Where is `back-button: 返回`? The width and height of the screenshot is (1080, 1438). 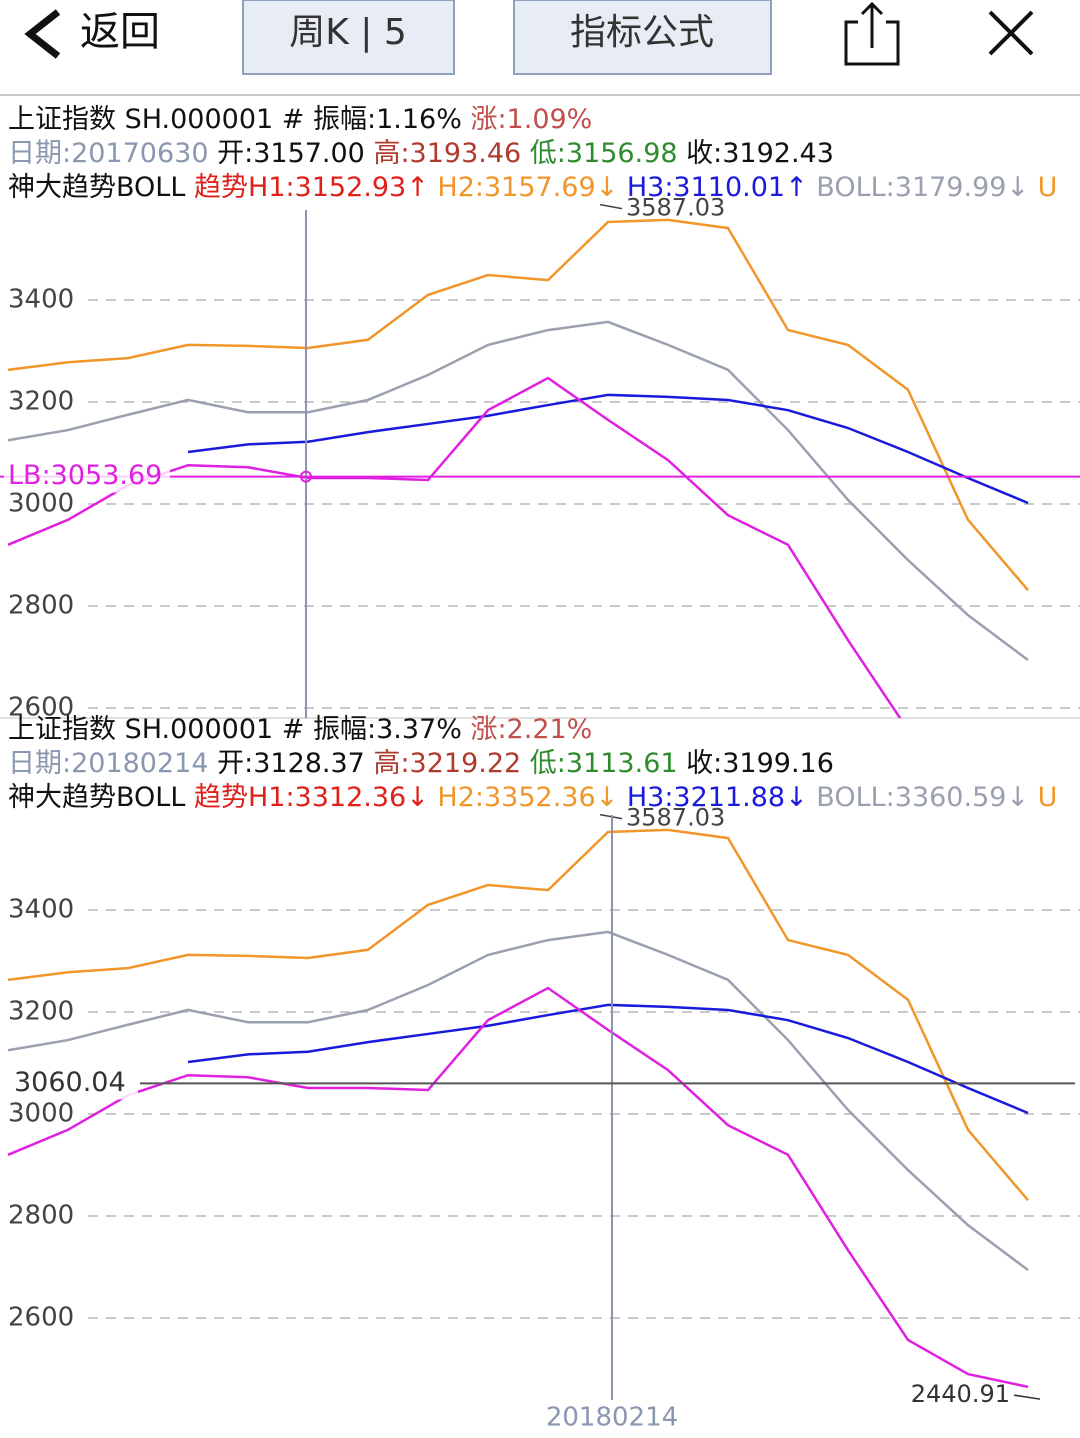 back-button: 返回 is located at coordinates (120, 32).